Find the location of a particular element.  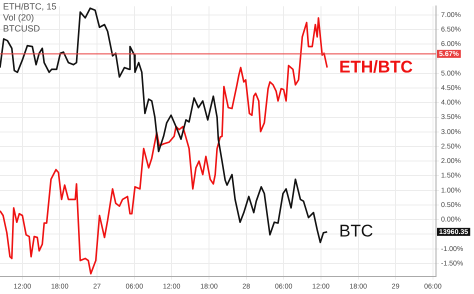

annotation: BTCUSD is located at coordinates (21, 28).